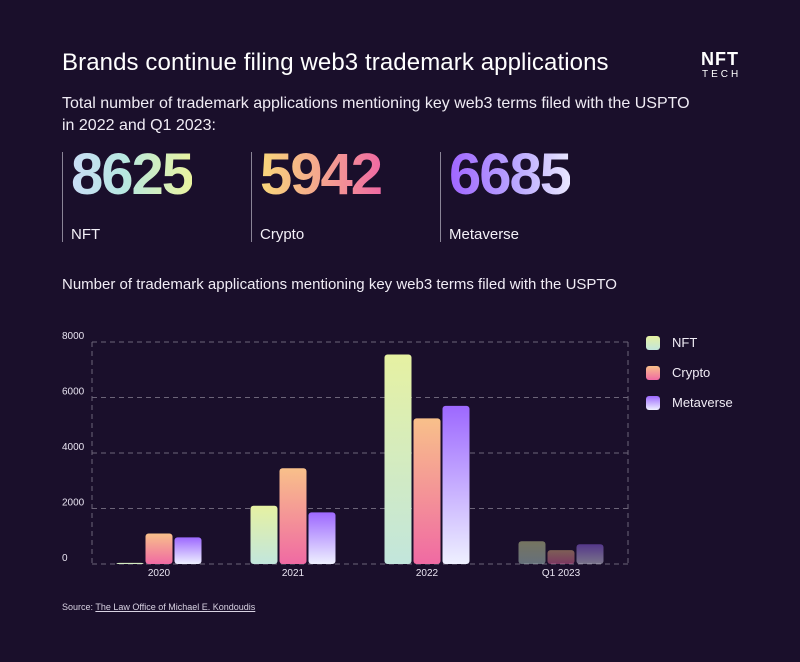 This screenshot has height=662, width=800. Describe the element at coordinates (685, 342) in the screenshot. I see `legend-label-nft: NFT` at that location.